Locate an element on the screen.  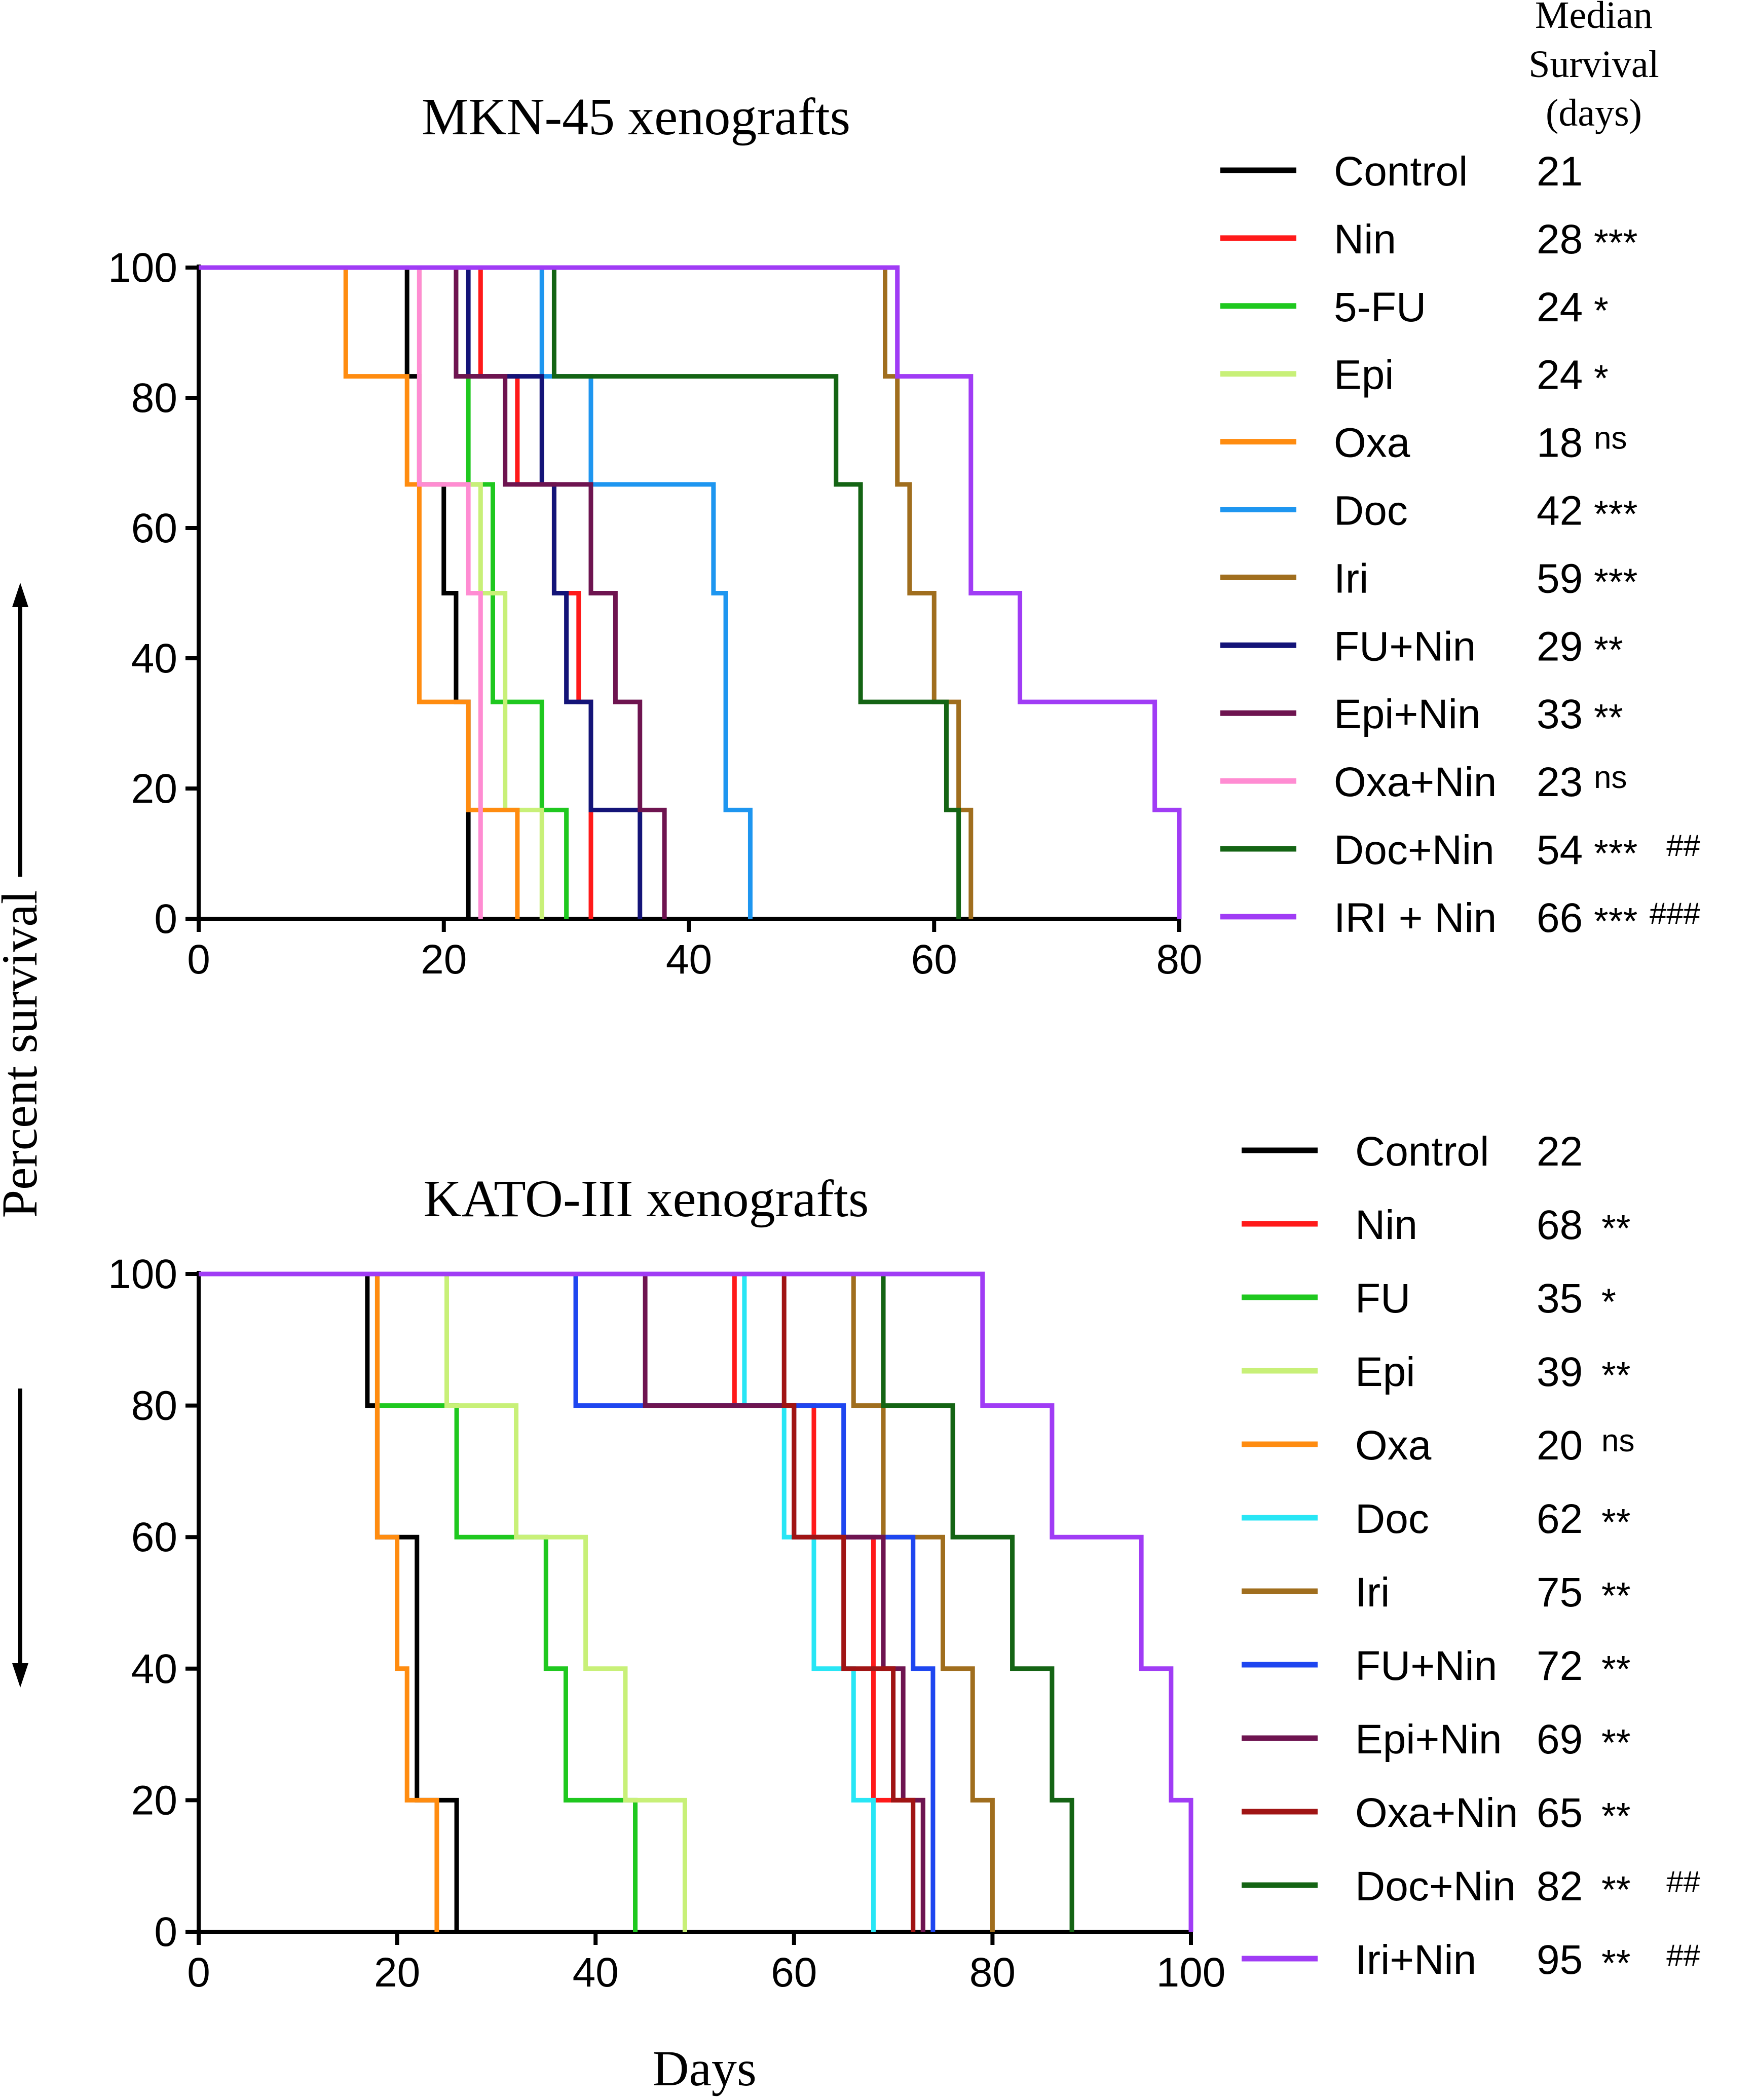
mkn45-legend-label: Epi+Nin is located at coordinates (1407, 714).